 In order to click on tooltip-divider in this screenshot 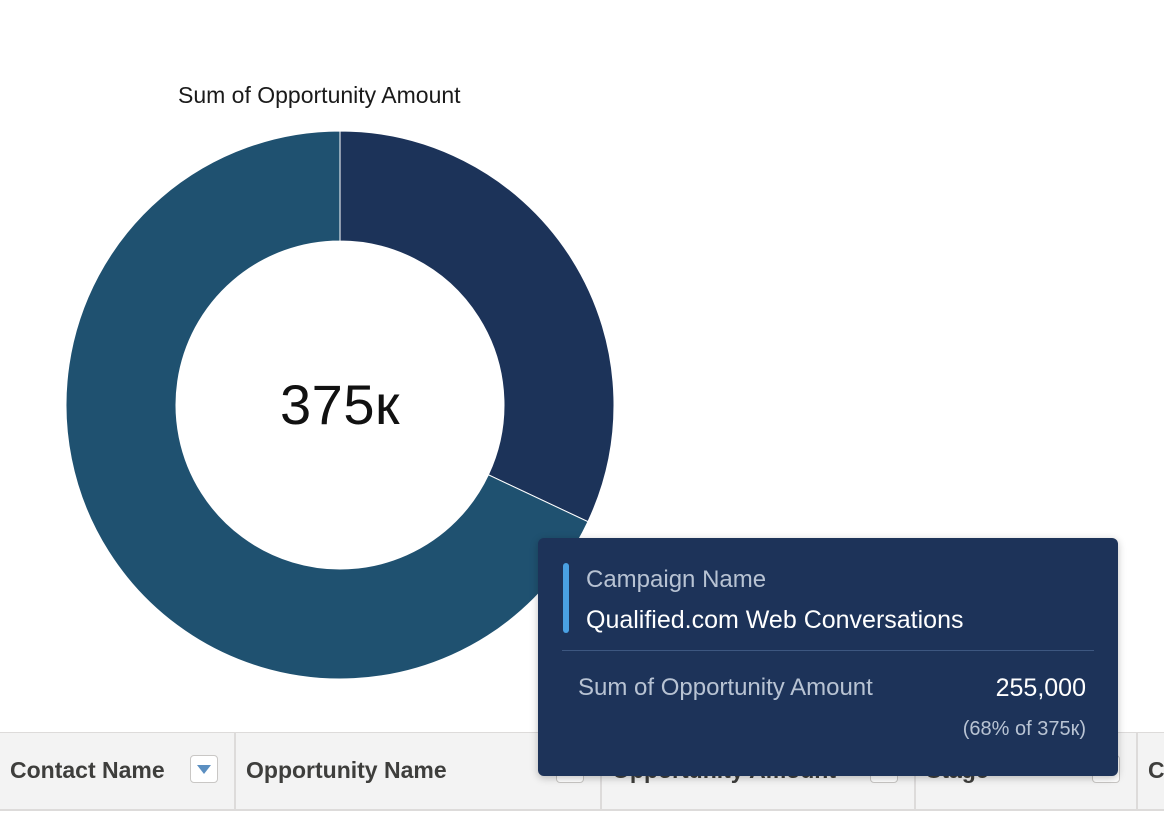, I will do `click(828, 650)`.